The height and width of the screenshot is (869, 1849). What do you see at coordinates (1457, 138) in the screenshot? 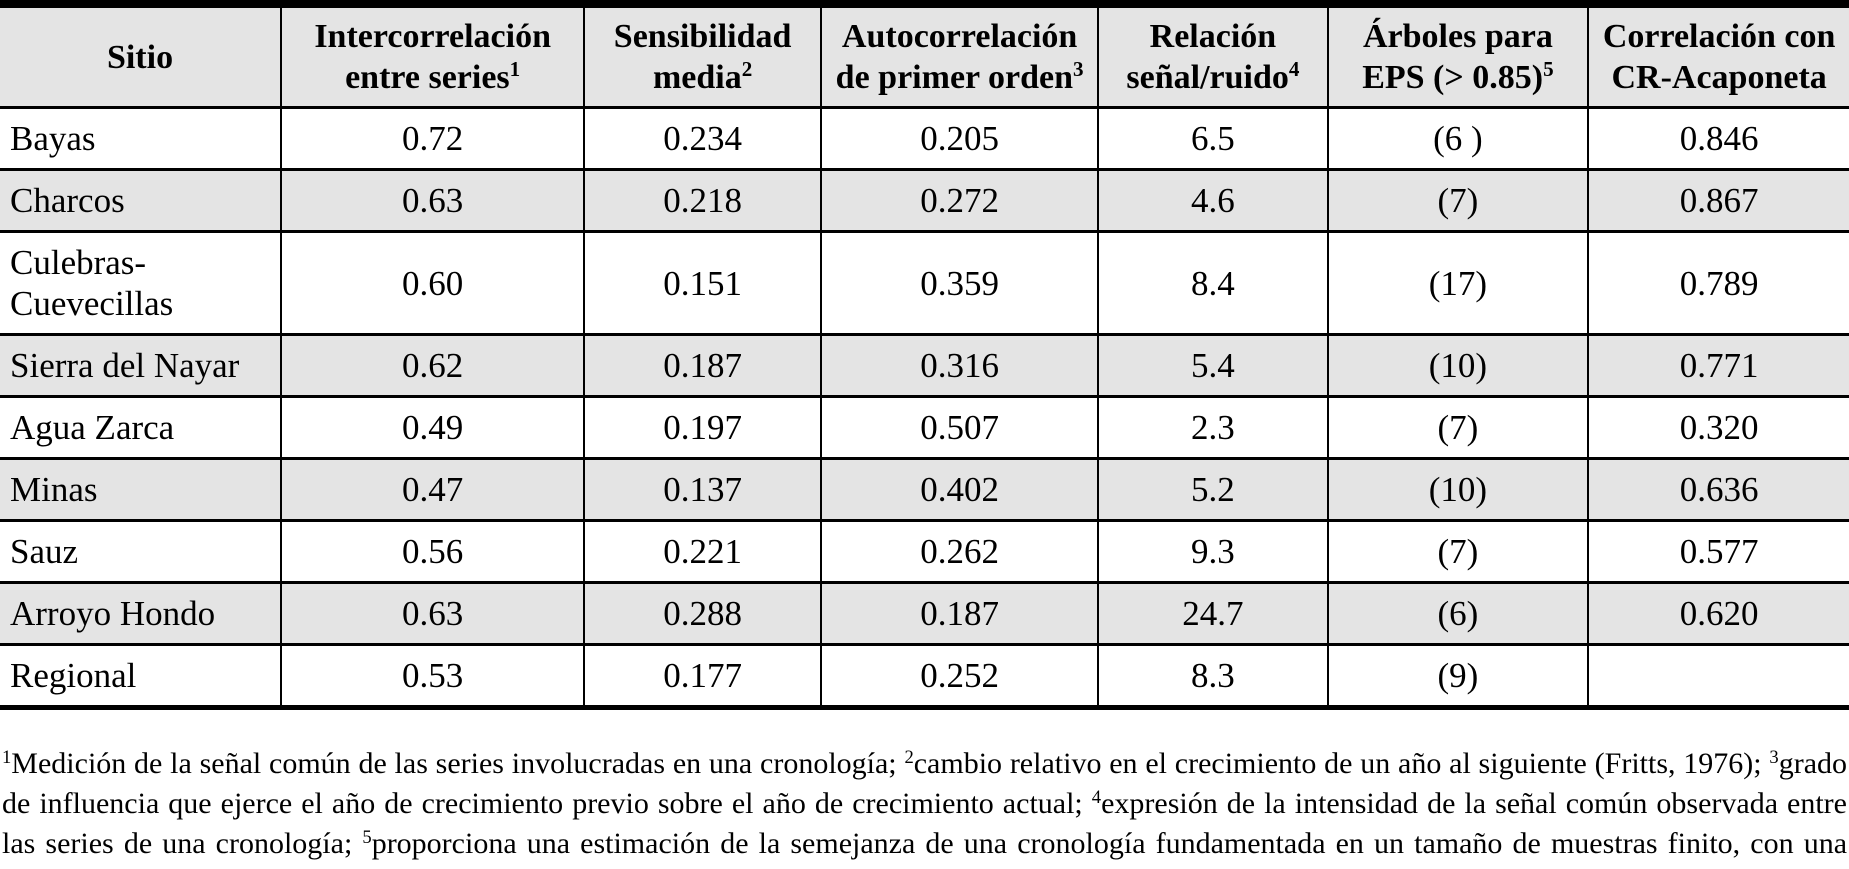
I see `table-cell: (6 )` at bounding box center [1457, 138].